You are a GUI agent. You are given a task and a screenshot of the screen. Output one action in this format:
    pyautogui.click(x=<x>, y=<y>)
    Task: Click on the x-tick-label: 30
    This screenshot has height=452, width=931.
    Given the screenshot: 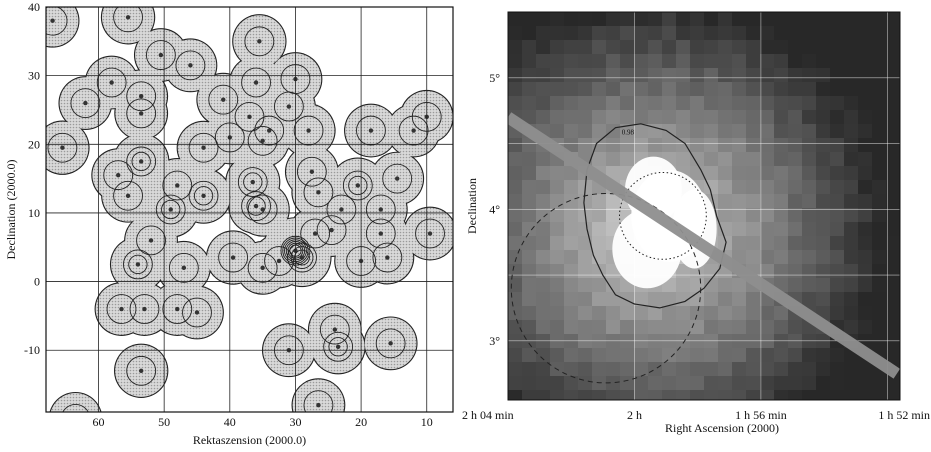 What is the action you would take?
    pyautogui.click(x=295, y=422)
    